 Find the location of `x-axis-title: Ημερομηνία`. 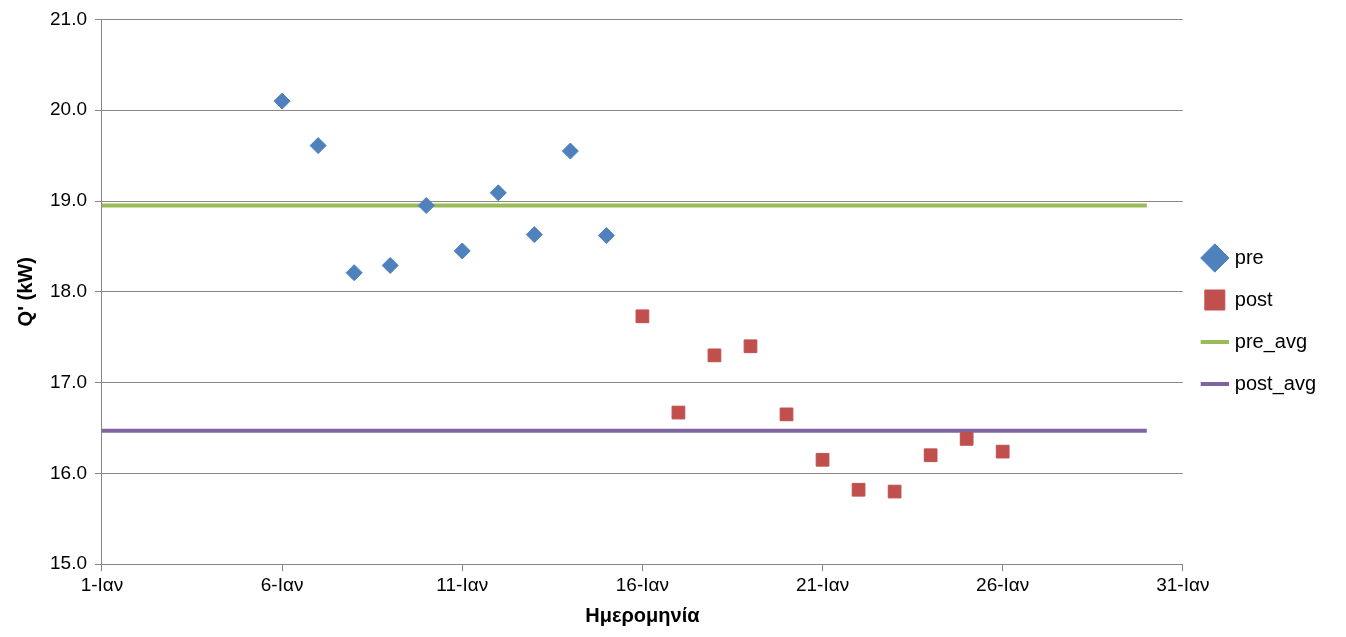

x-axis-title: Ημερομηνία is located at coordinates (643, 614).